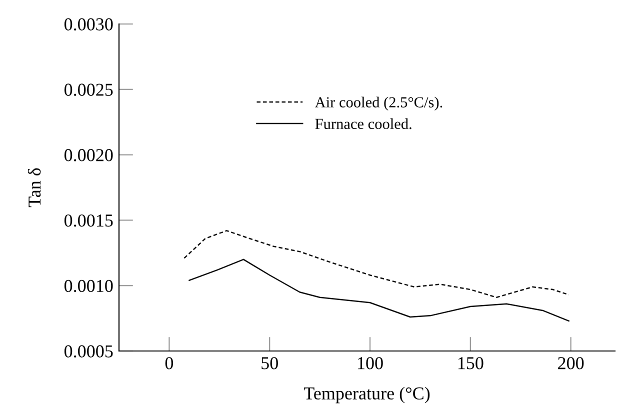  Describe the element at coordinates (88, 24) in the screenshot. I see `y-tick-label: 0.0030` at that location.